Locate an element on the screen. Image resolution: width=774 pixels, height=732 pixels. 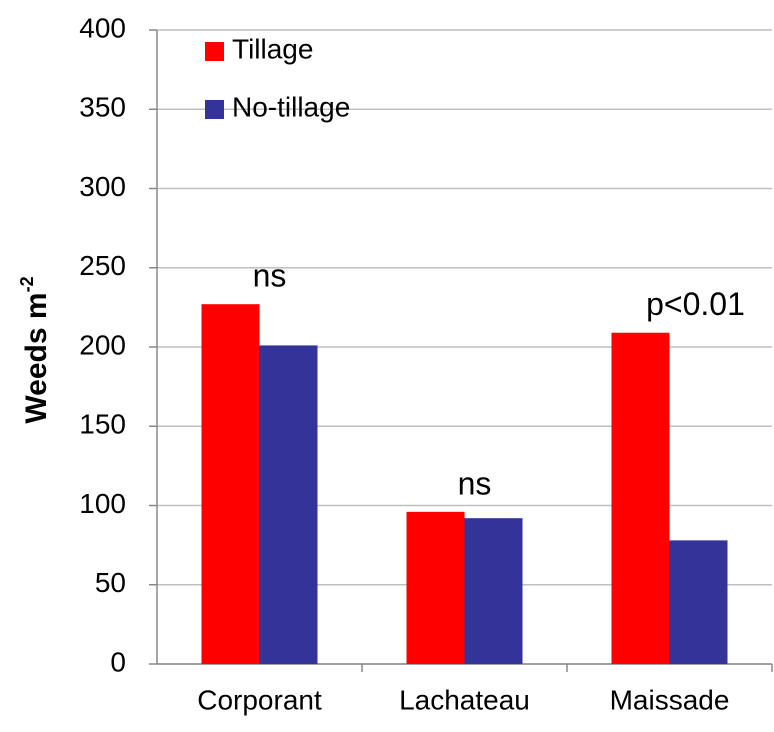
y-axis-label: Weeds m-2 is located at coordinates (35, 349).